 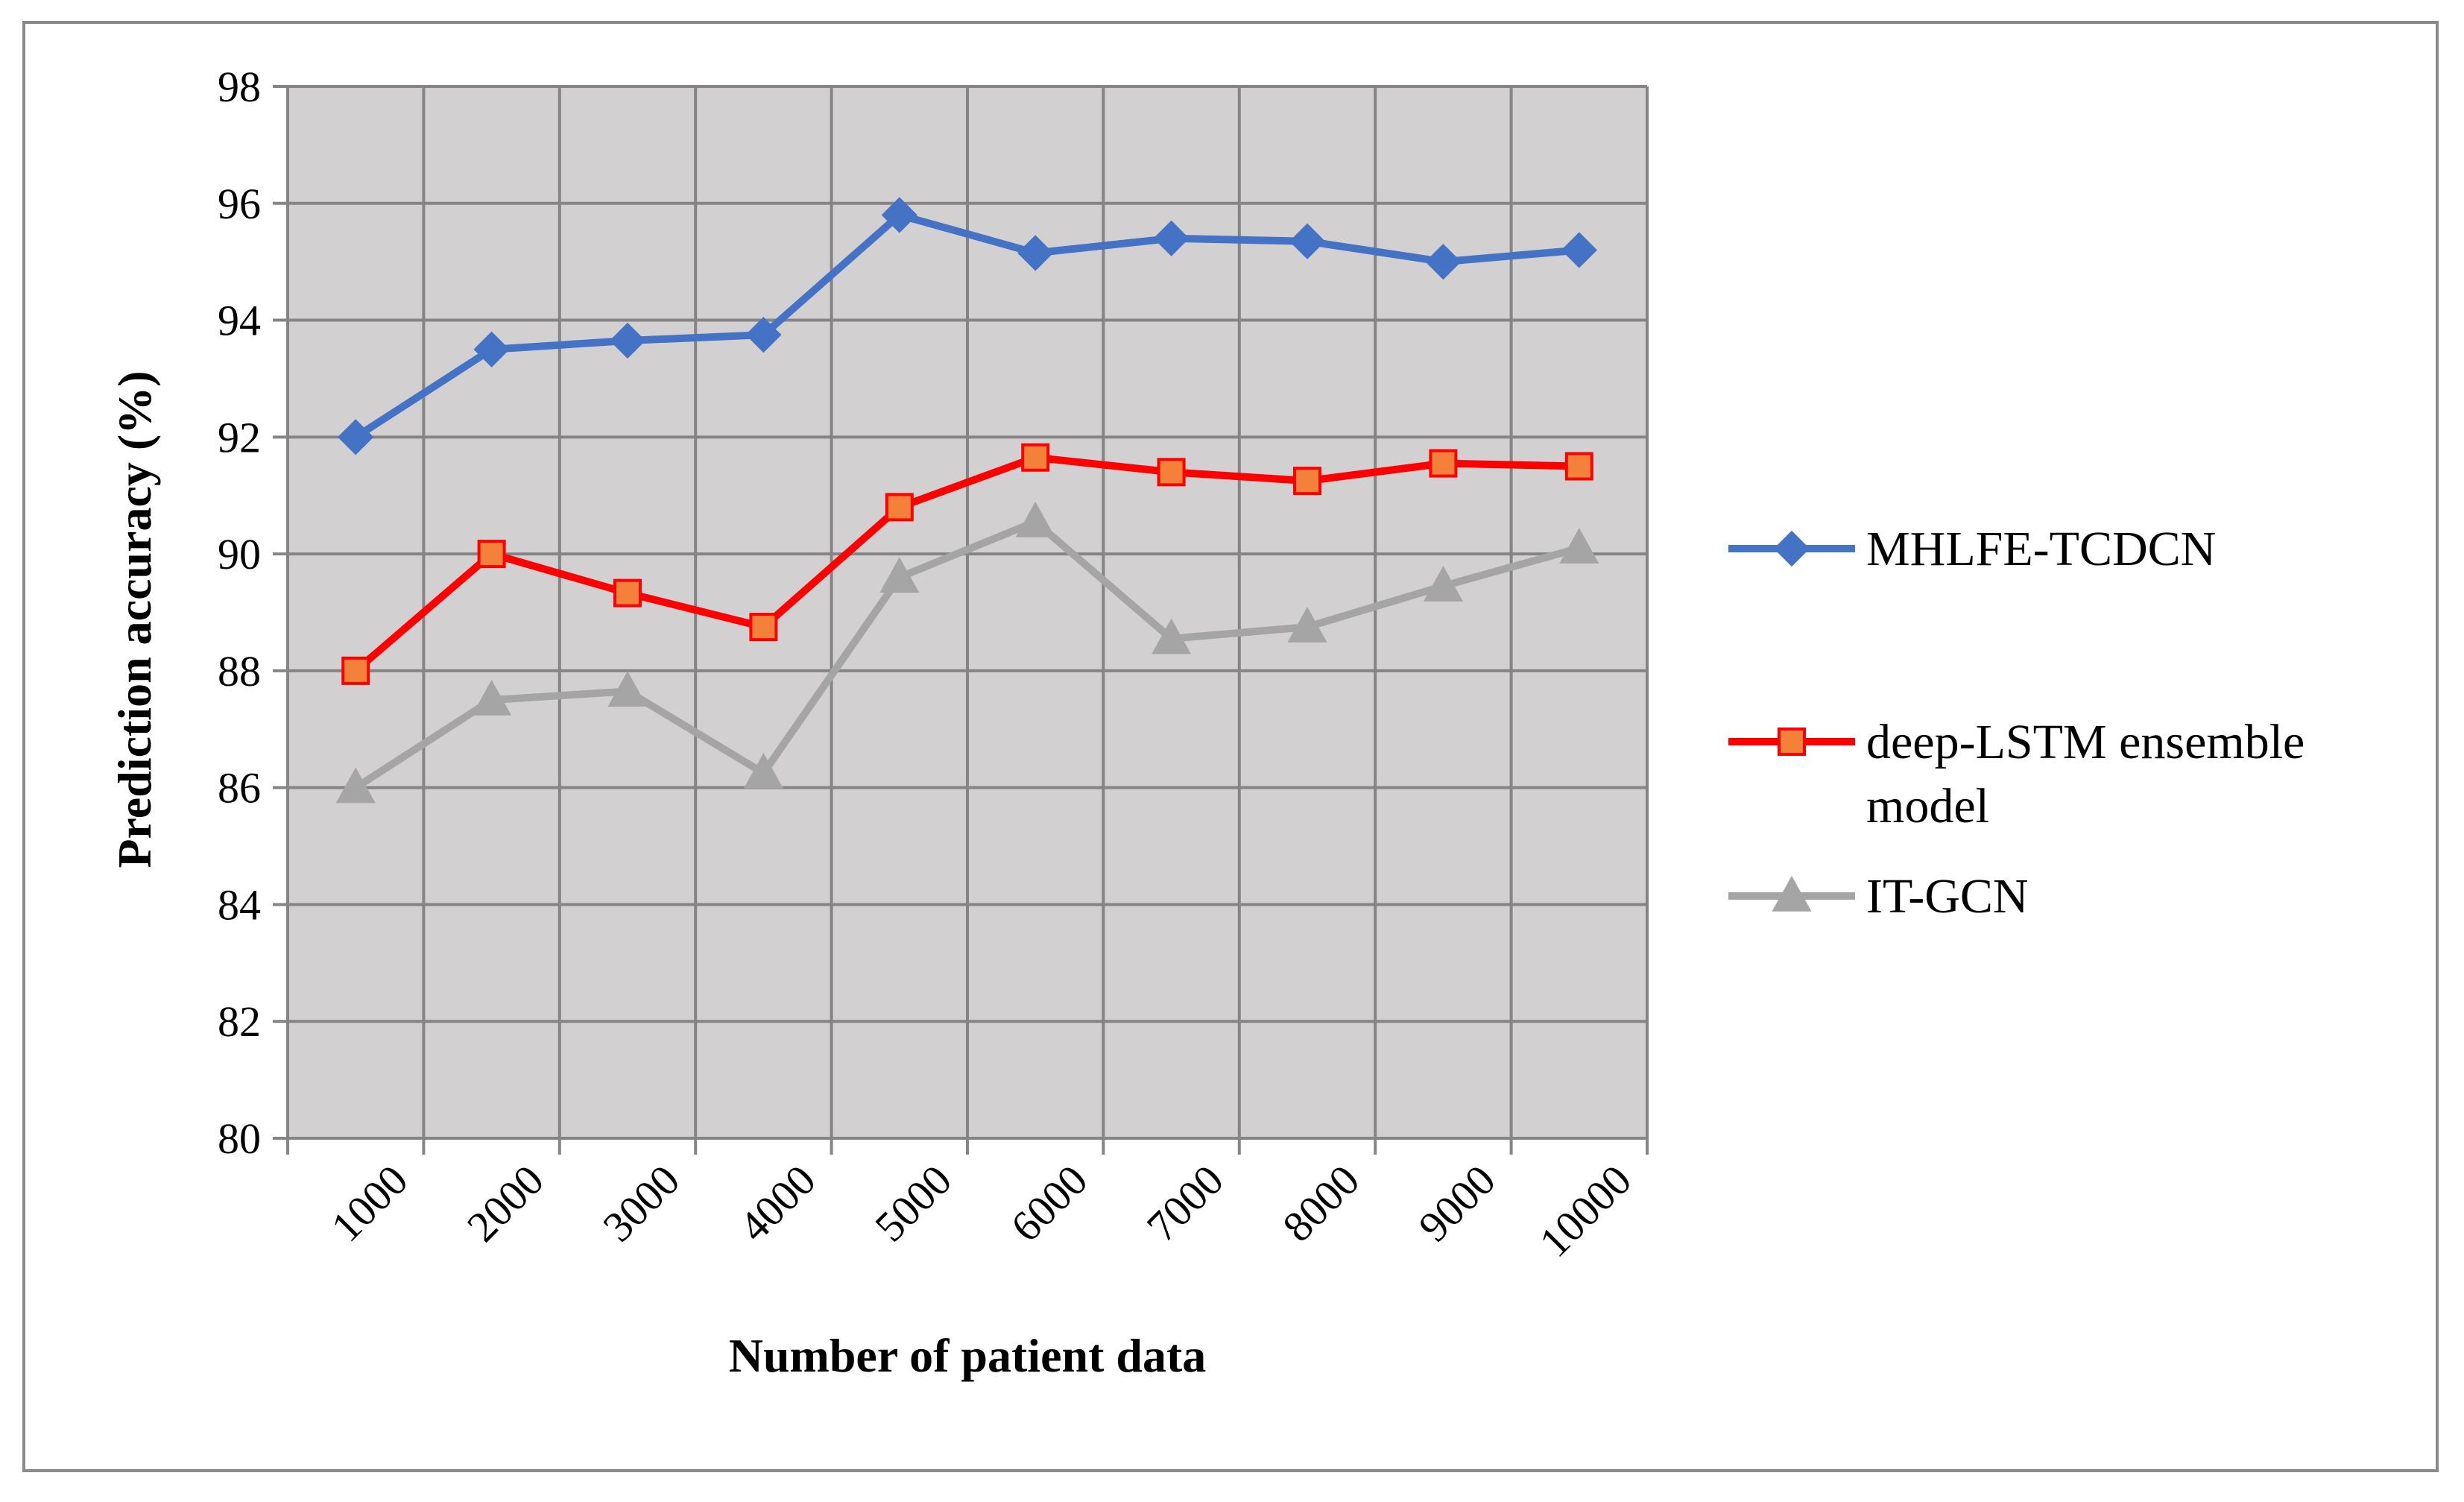 I want to click on y-tick-label: 88, so click(x=240, y=671).